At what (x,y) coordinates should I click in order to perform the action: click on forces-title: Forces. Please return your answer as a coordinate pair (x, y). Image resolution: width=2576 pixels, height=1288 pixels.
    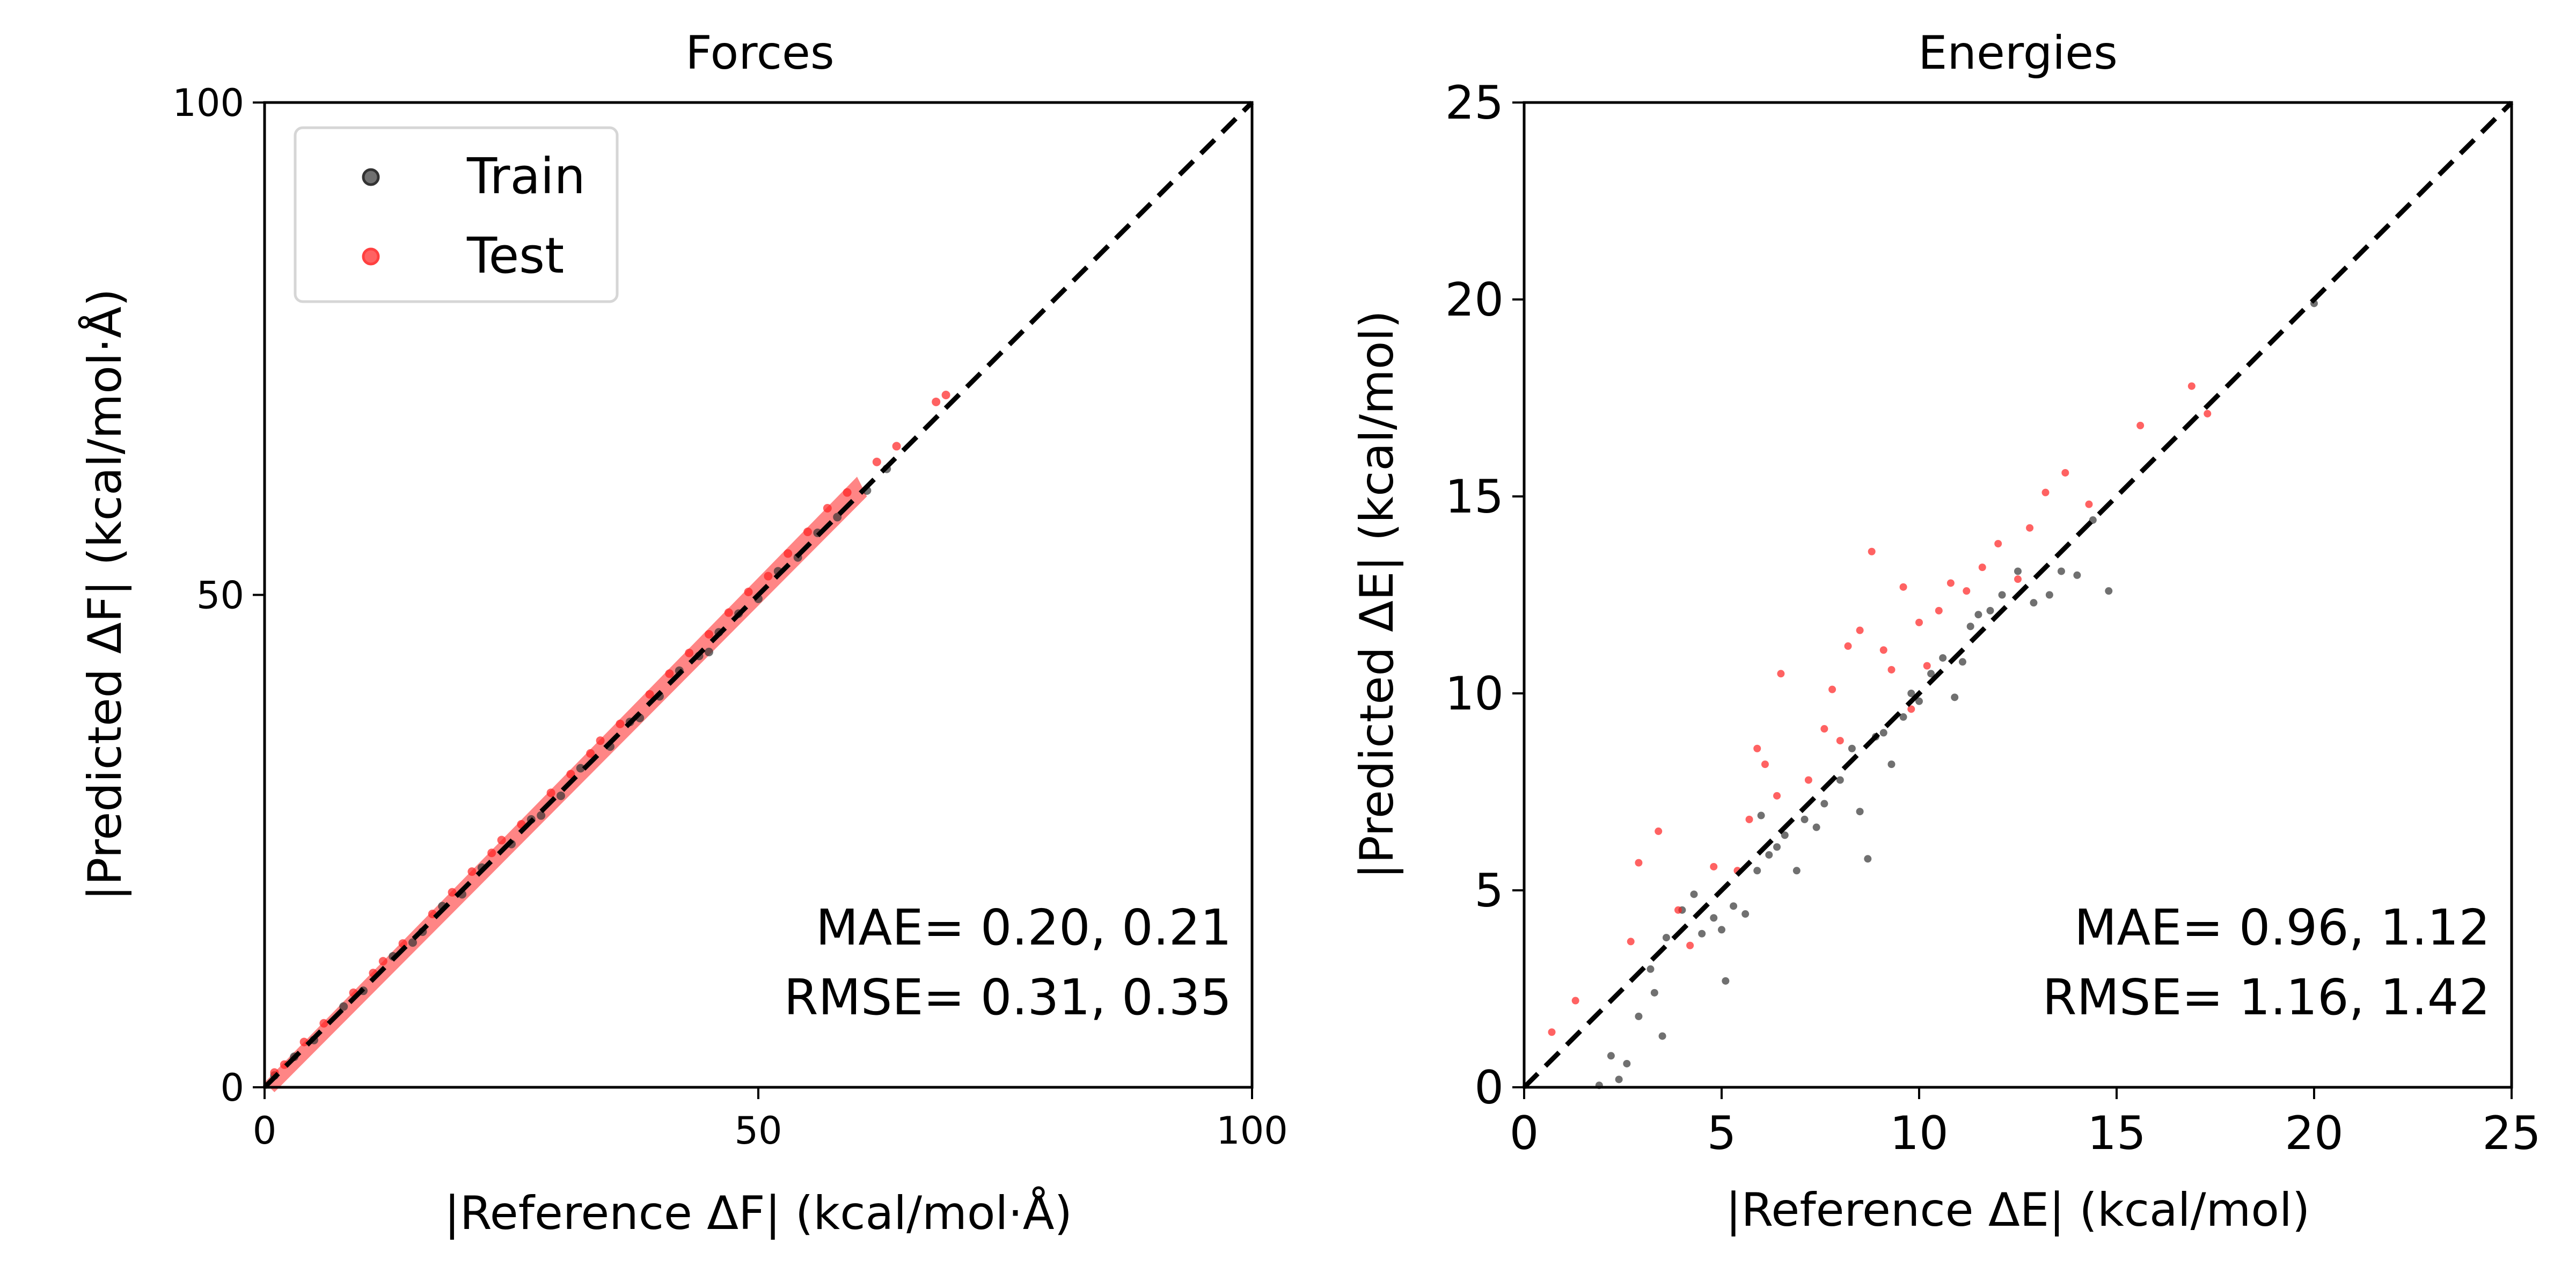
    Looking at the image, I should click on (759, 53).